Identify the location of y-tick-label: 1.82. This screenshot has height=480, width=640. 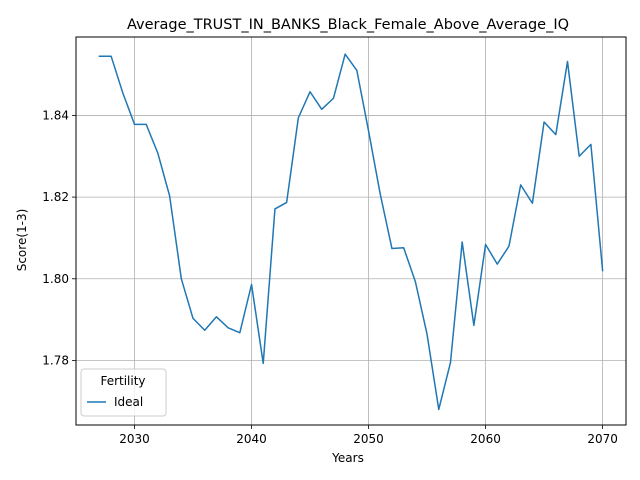
(55, 197).